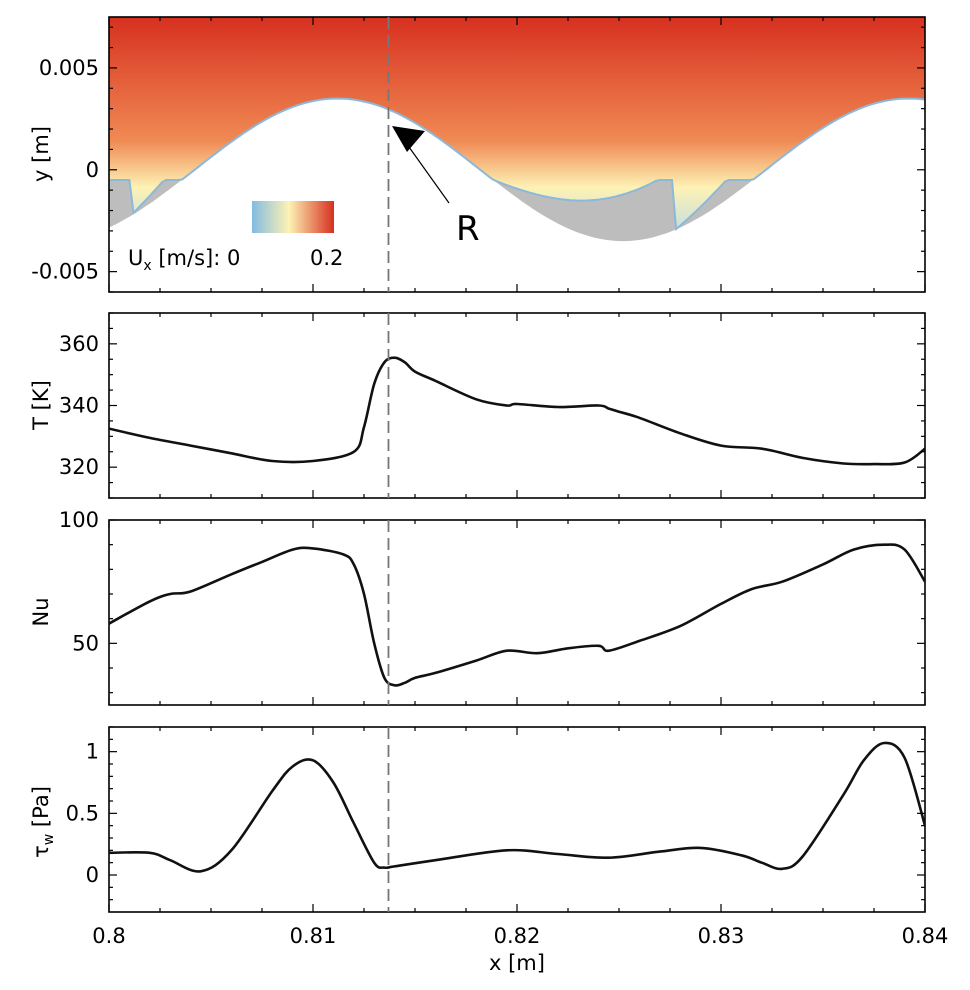 This screenshot has width=970, height=990. What do you see at coordinates (41, 611) in the screenshot?
I see `nusselt-ylabel: Nu` at bounding box center [41, 611].